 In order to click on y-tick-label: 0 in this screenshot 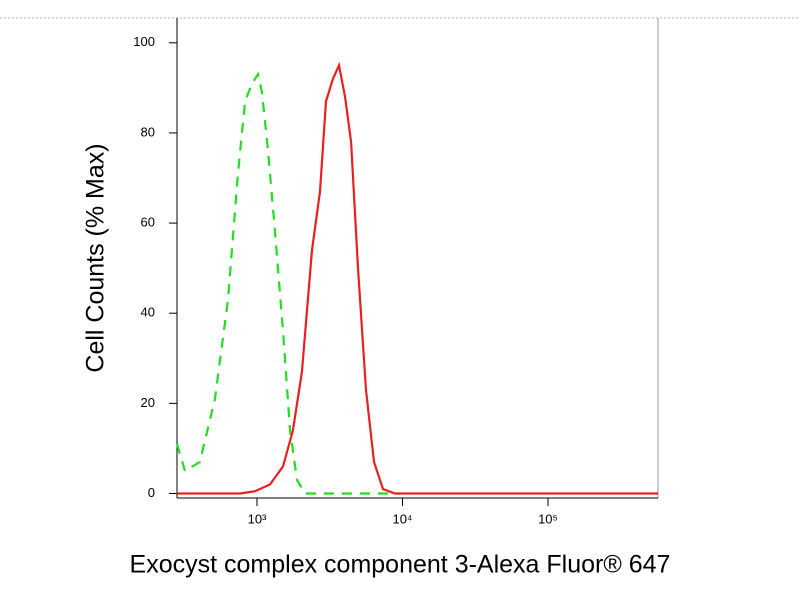, I will do `click(151, 492)`.